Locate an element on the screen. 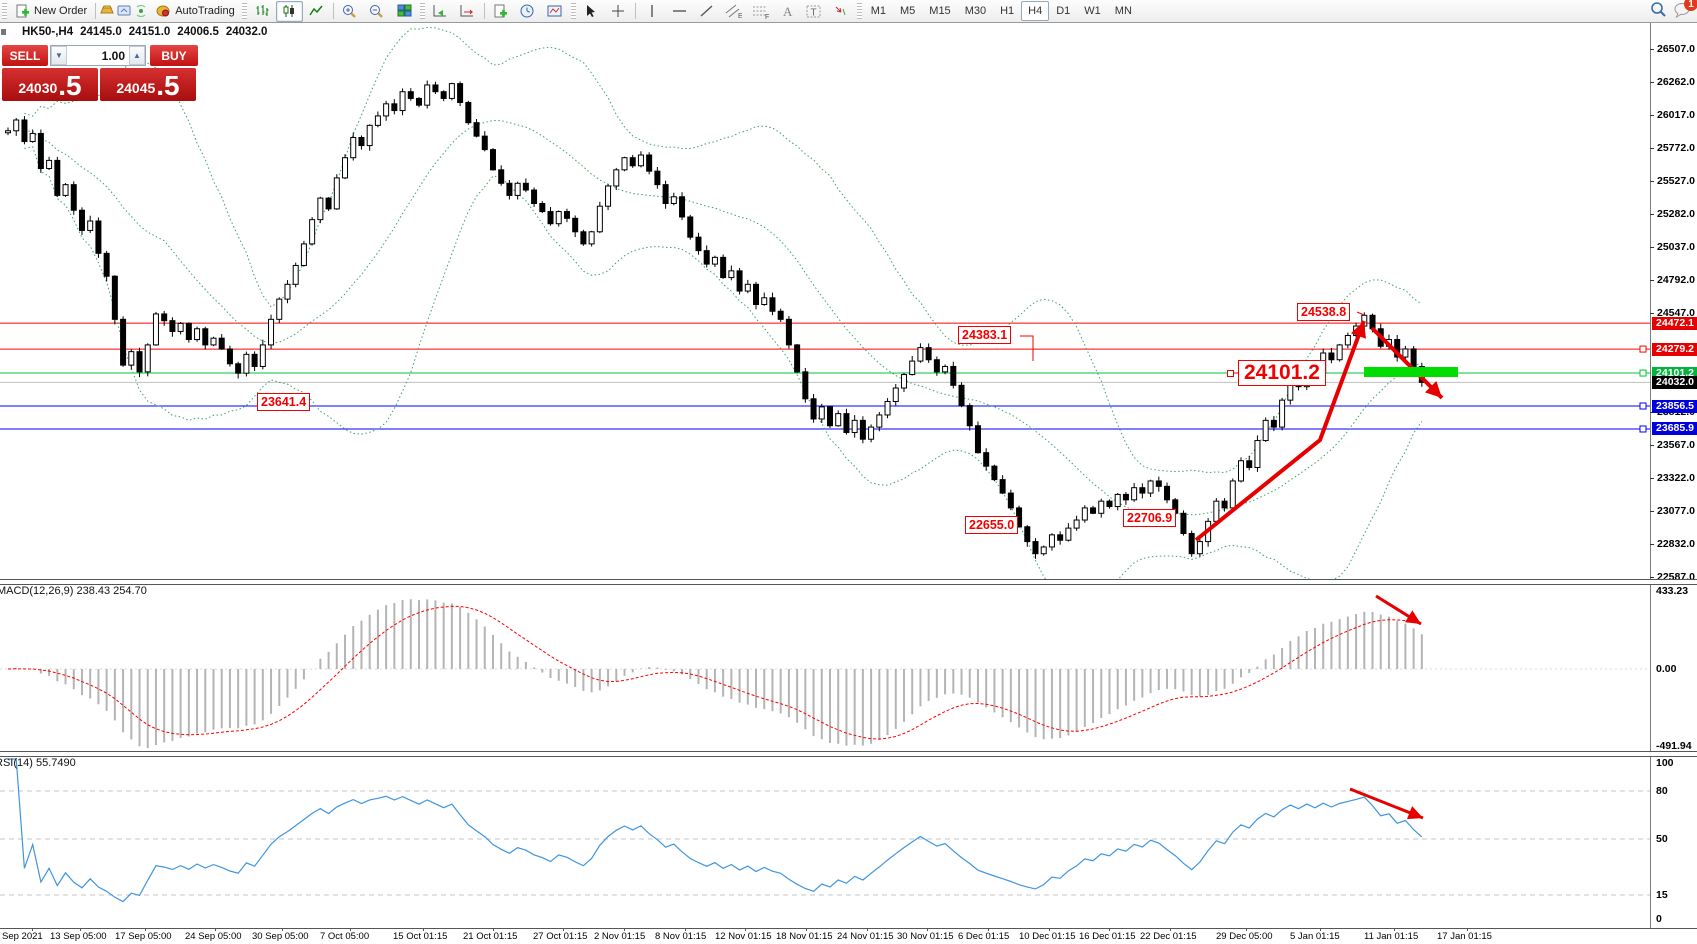 The width and height of the screenshot is (1697, 944). price-tick-label: 26507.0 is located at coordinates (1676, 49).